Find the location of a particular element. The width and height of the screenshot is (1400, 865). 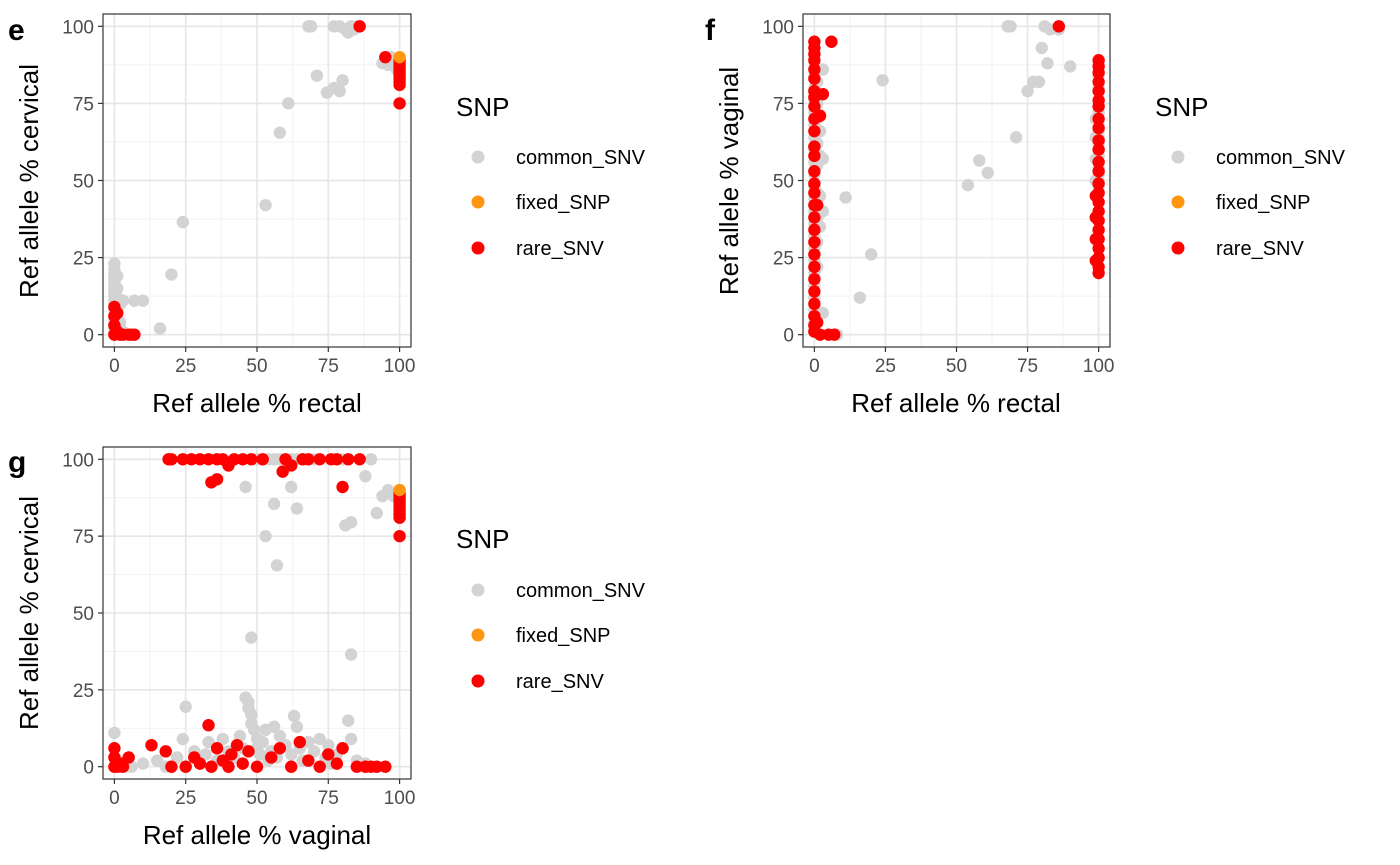

panel-f-x-tick-label: 50 is located at coordinates (956, 366).